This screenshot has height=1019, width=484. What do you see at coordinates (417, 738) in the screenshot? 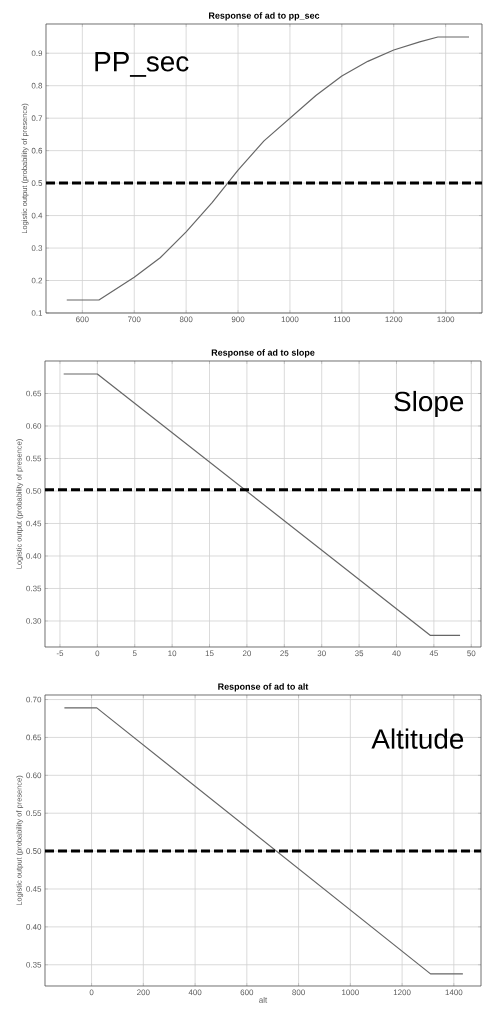
I see `annotation: Altitude` at bounding box center [417, 738].